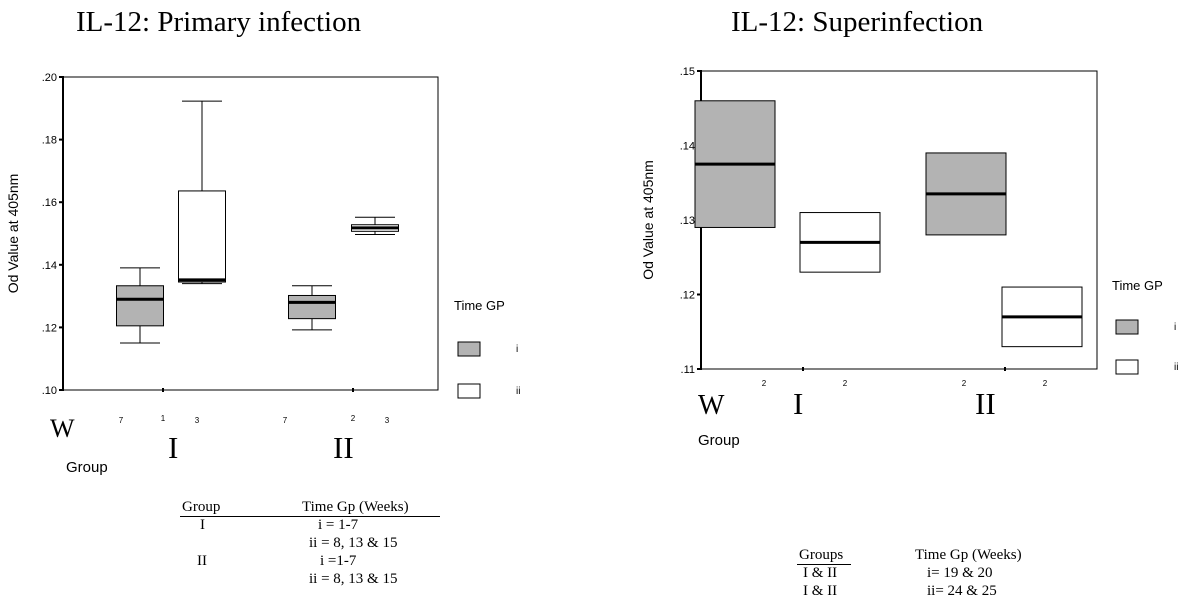 The image size is (1204, 605). Describe the element at coordinates (62, 428) in the screenshot. I see `side-mark-w-primary: W` at that location.